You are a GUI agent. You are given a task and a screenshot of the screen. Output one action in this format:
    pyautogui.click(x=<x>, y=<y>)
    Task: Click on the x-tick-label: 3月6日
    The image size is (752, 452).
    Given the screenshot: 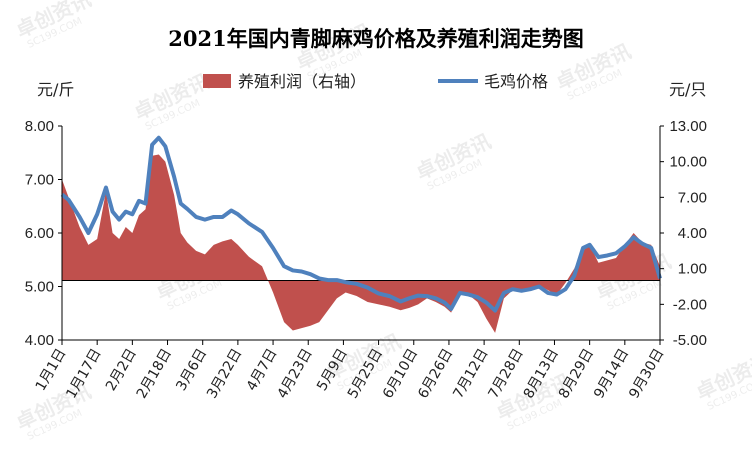 What is the action you would take?
    pyautogui.click(x=191, y=370)
    